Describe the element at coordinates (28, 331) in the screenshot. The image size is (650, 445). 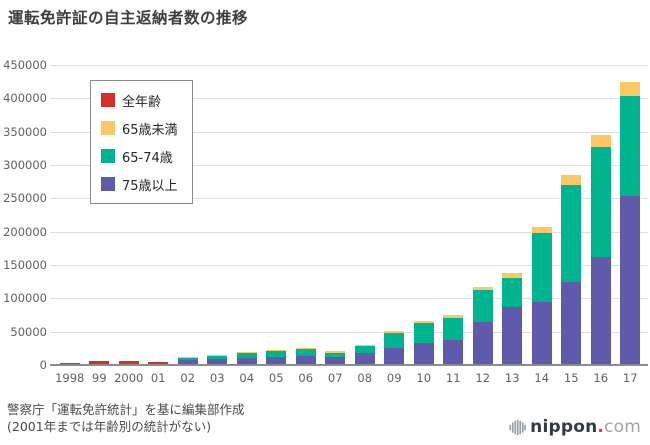
I see `y-axis-tick-label: 50000` at that location.